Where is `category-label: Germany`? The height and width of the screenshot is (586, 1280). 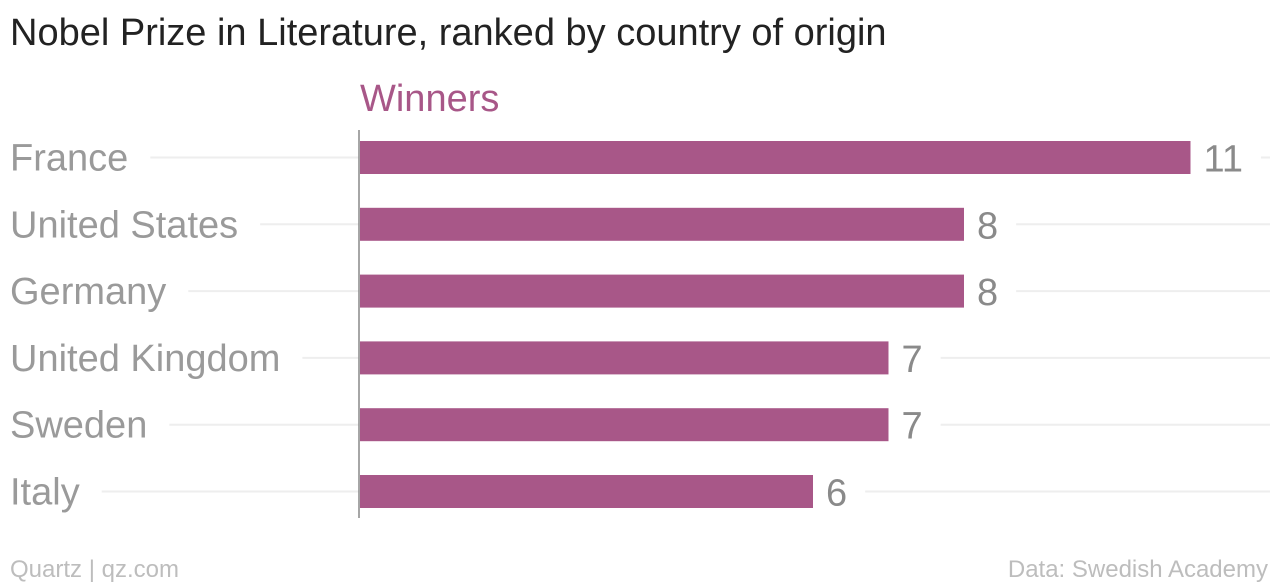
category-label: Germany is located at coordinates (88, 292).